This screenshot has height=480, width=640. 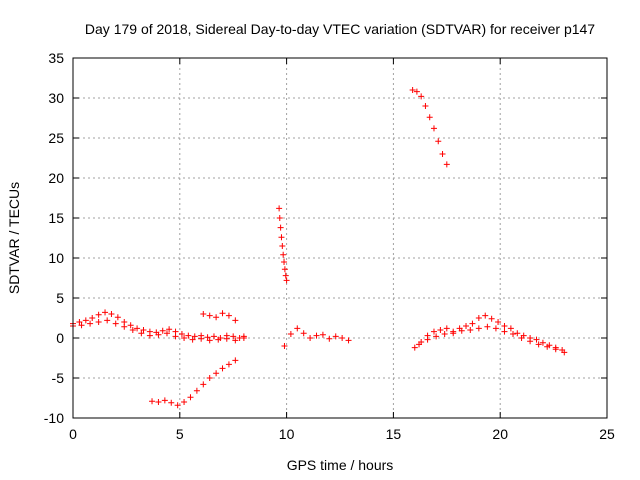 What do you see at coordinates (492, 339) in the screenshot?
I see `series-segment-7-lower-band` at bounding box center [492, 339].